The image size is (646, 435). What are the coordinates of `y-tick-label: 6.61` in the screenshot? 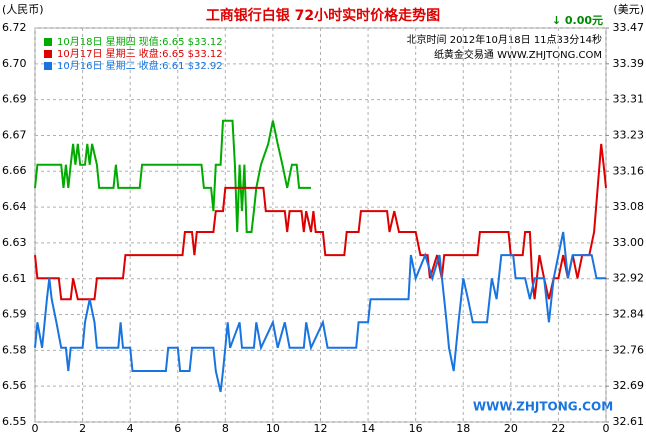 It's located at (14, 278).